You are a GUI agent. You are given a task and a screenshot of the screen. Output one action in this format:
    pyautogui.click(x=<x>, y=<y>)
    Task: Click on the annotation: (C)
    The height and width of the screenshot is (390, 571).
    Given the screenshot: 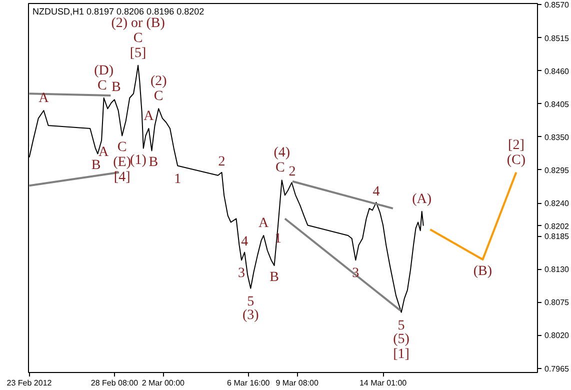 What is the action you would take?
    pyautogui.click(x=516, y=160)
    